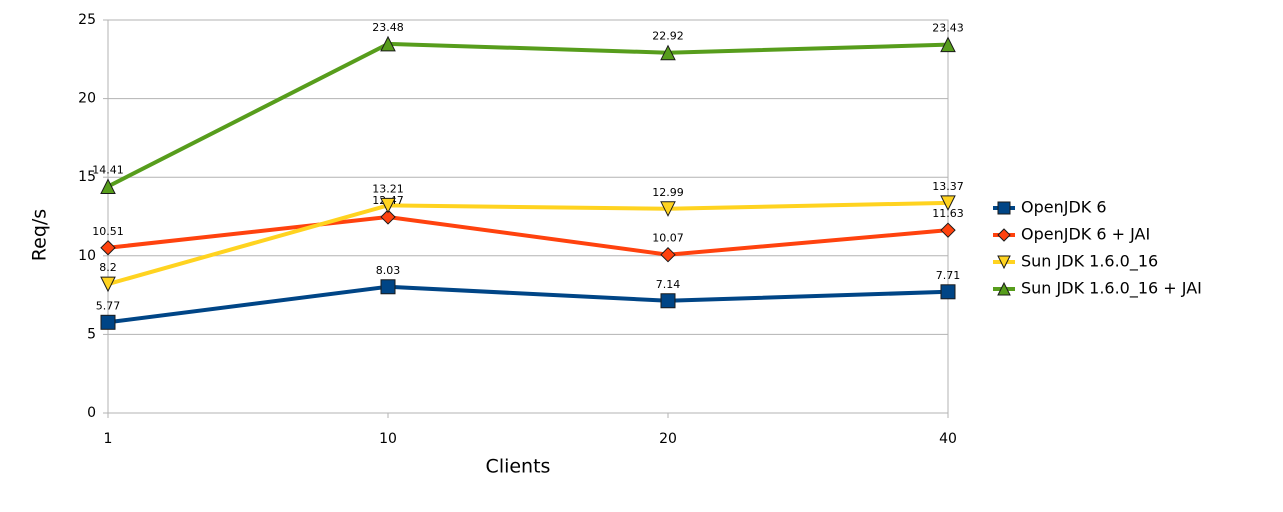 This screenshot has width=1283, height=512. I want to click on y-axis-title: Req/s, so click(40, 235).